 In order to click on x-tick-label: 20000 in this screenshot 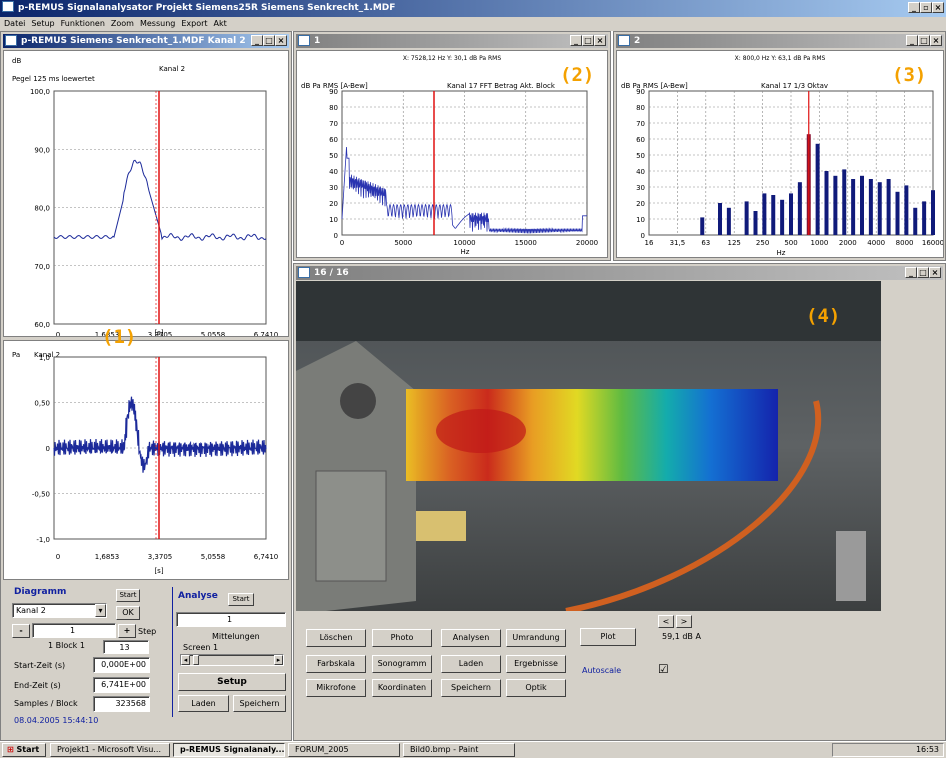, I will do `click(587, 243)`.